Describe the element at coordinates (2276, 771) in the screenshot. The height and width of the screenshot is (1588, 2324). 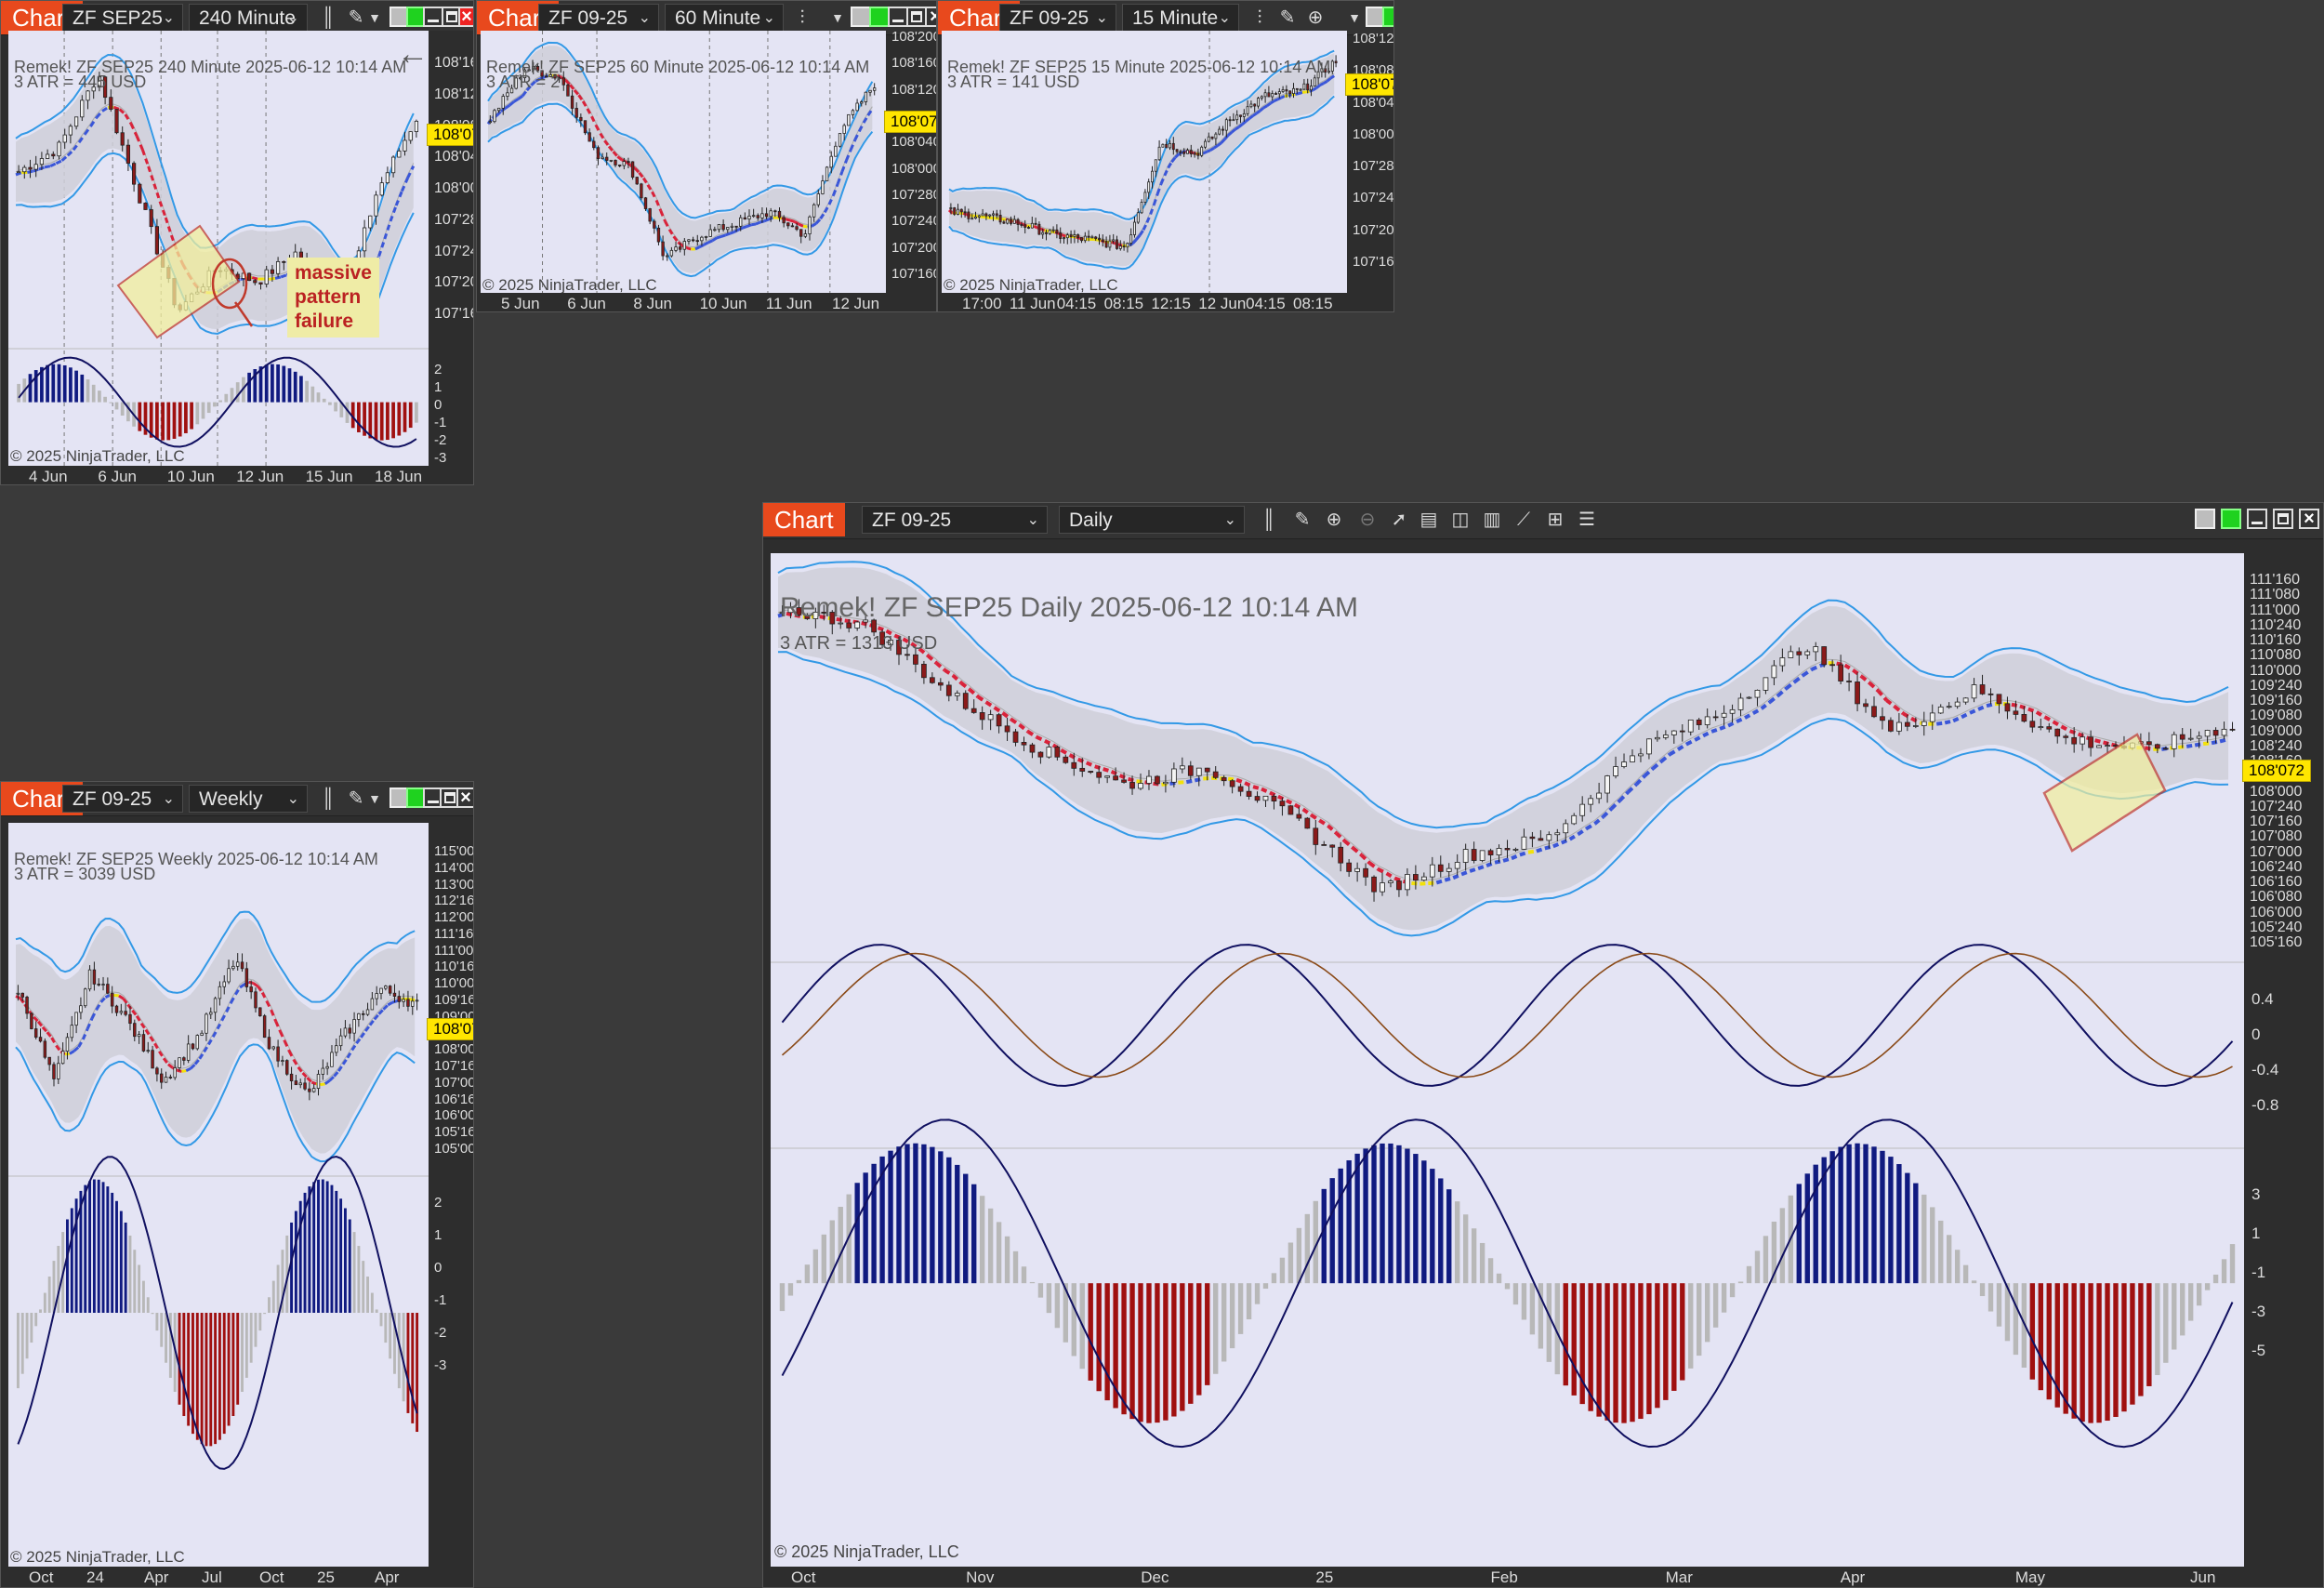
I see `last-price-tag: 108'072` at that location.